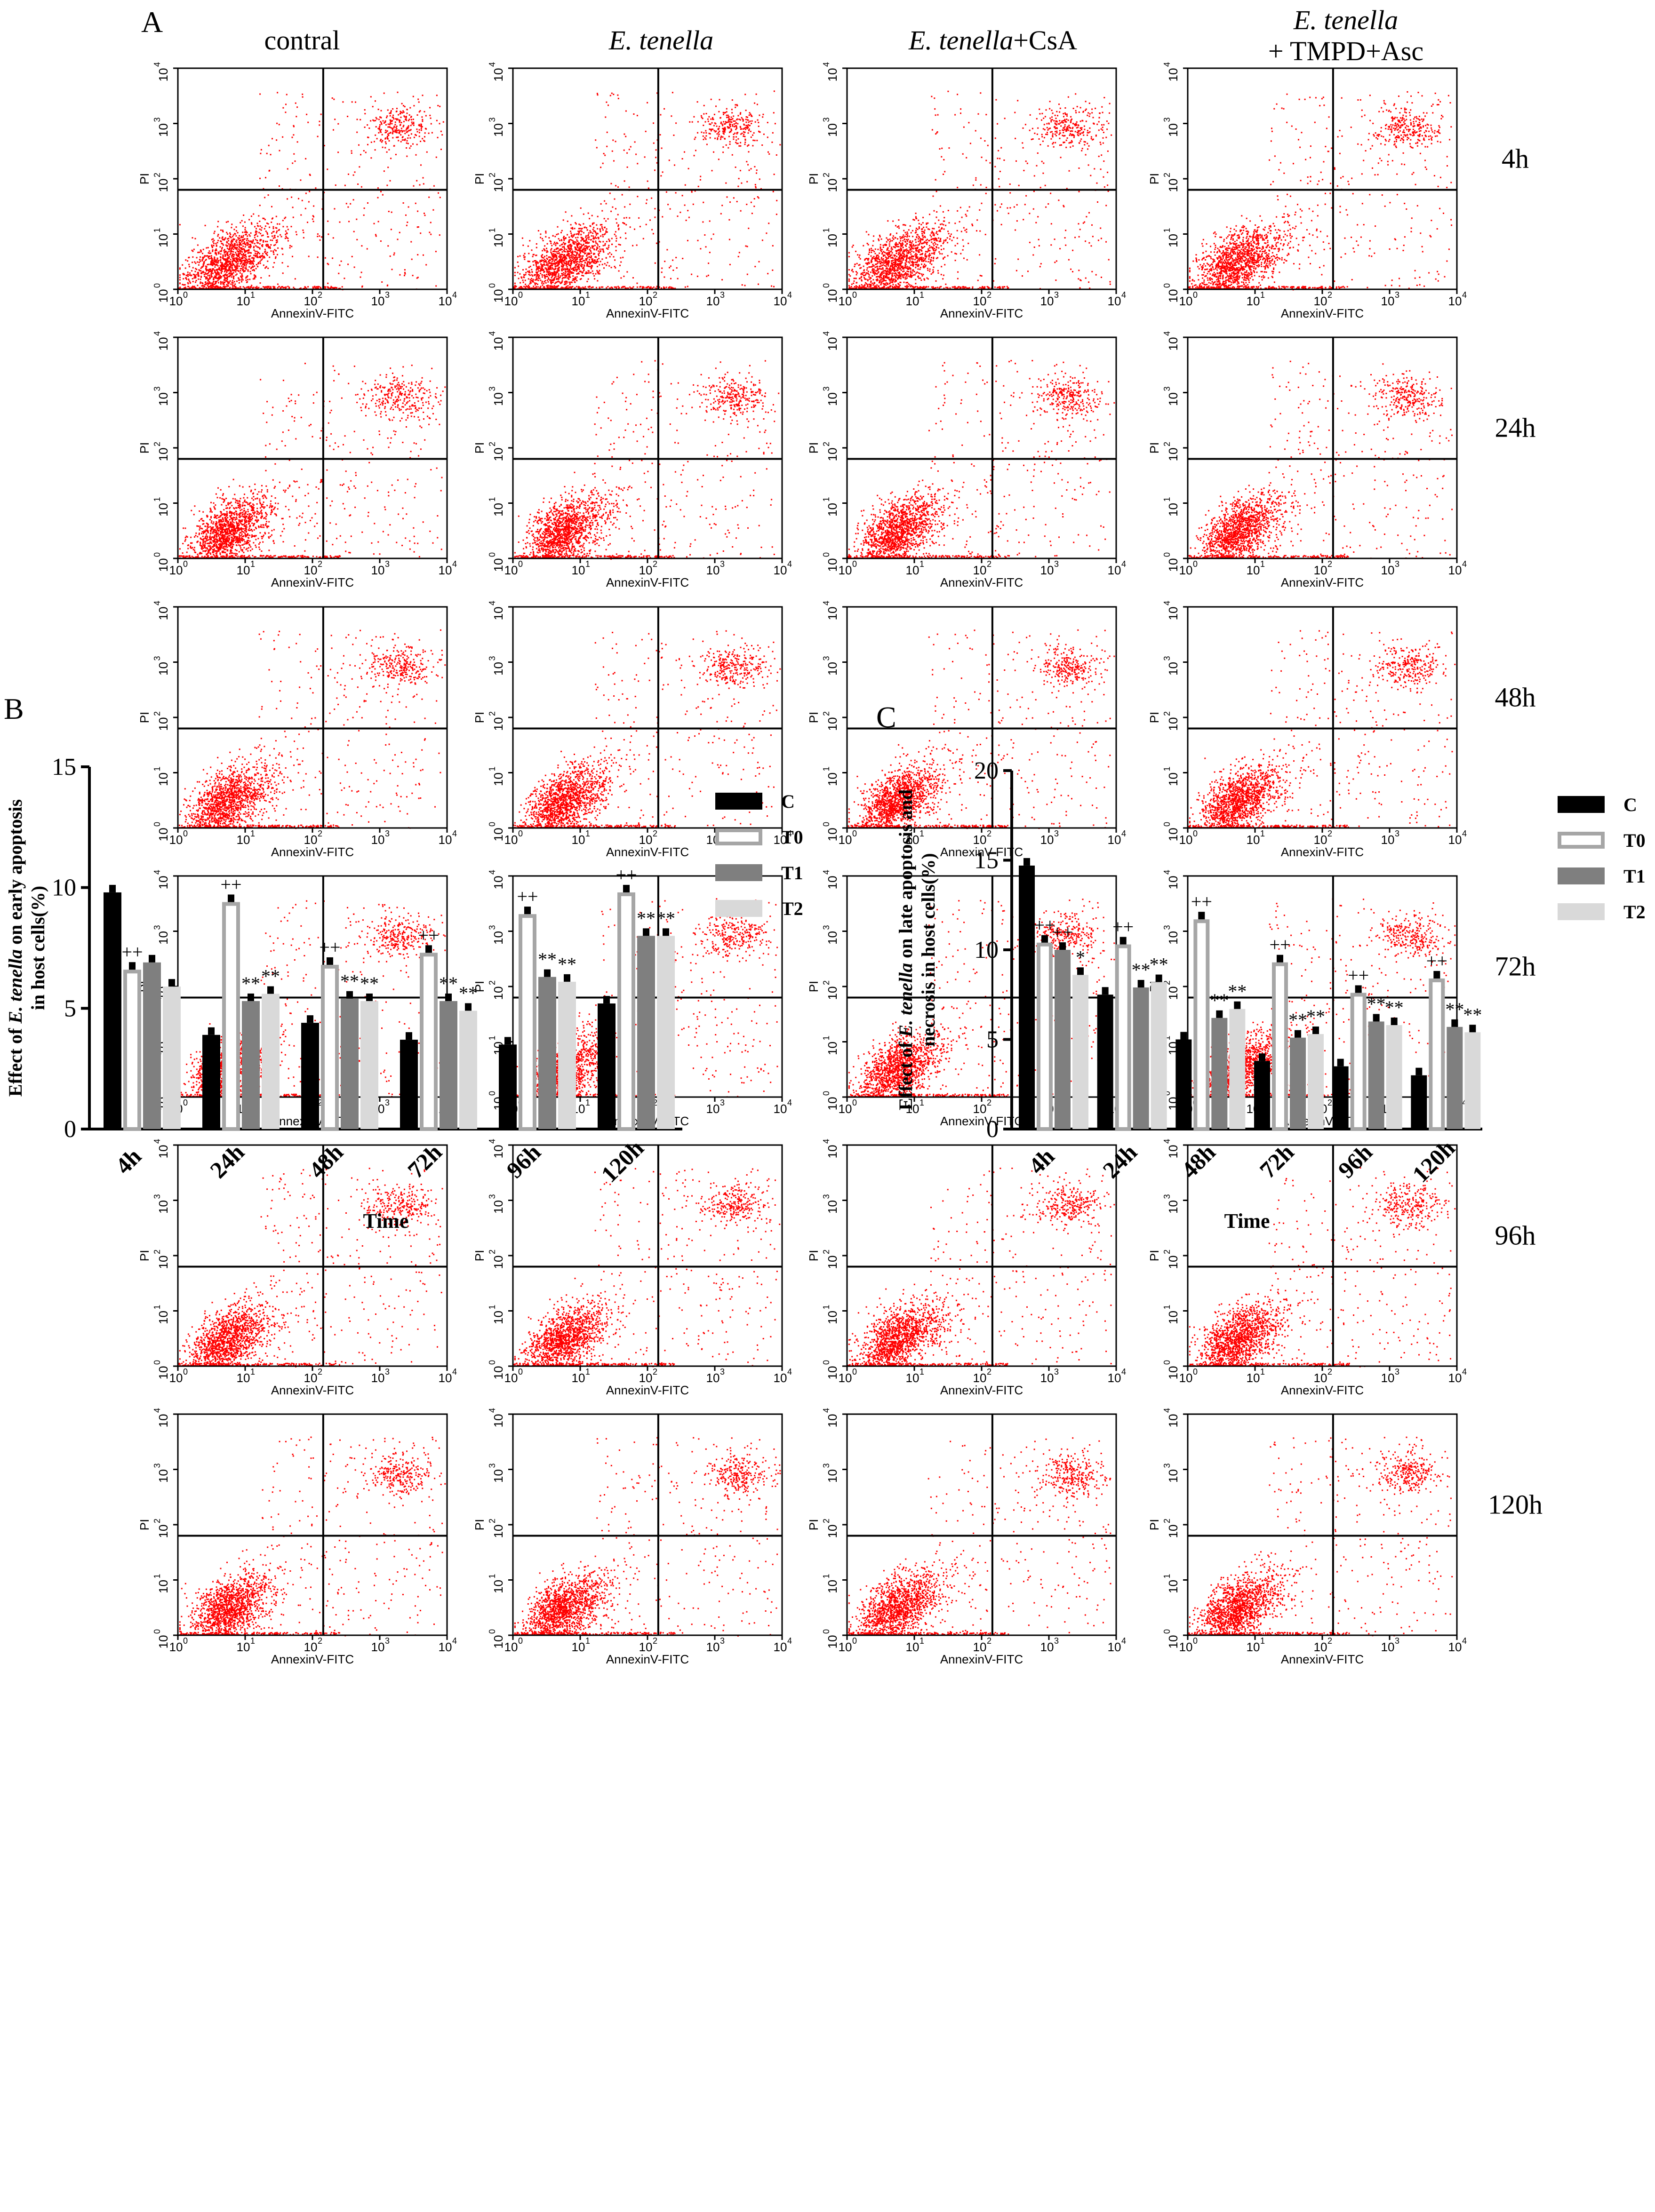 This screenshot has height=2212, width=1655. I want to click on legend-swatch, so click(1581, 840).